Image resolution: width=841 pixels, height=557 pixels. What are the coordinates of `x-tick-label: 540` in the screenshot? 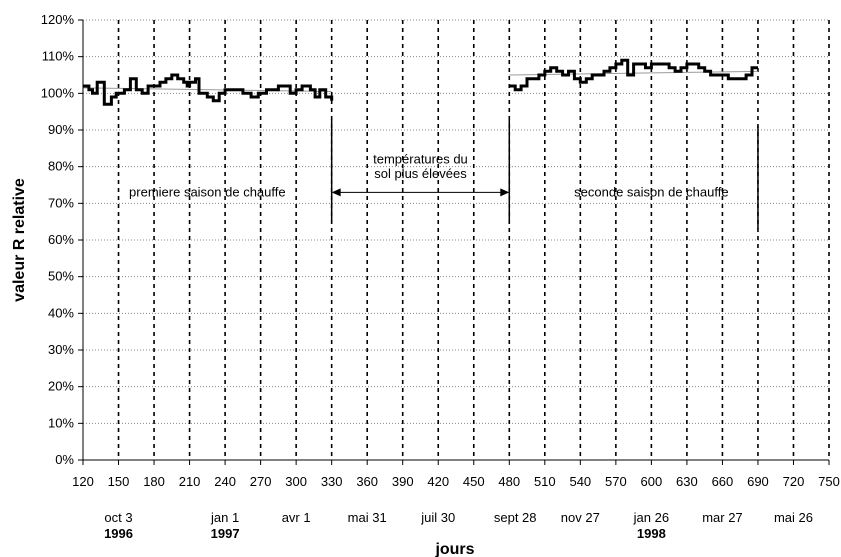 It's located at (580, 481).